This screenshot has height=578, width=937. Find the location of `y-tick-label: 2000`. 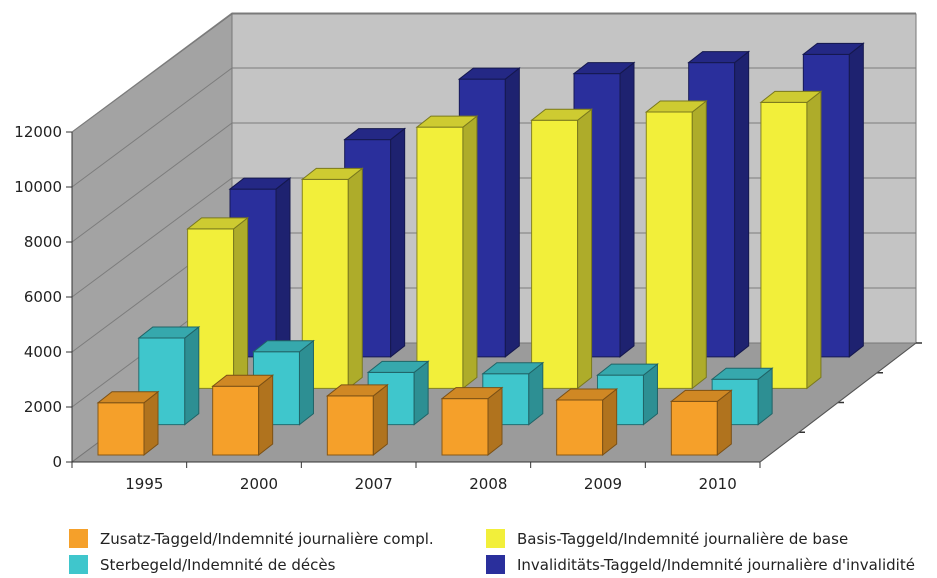

y-tick-label: 2000 is located at coordinates (43, 407).